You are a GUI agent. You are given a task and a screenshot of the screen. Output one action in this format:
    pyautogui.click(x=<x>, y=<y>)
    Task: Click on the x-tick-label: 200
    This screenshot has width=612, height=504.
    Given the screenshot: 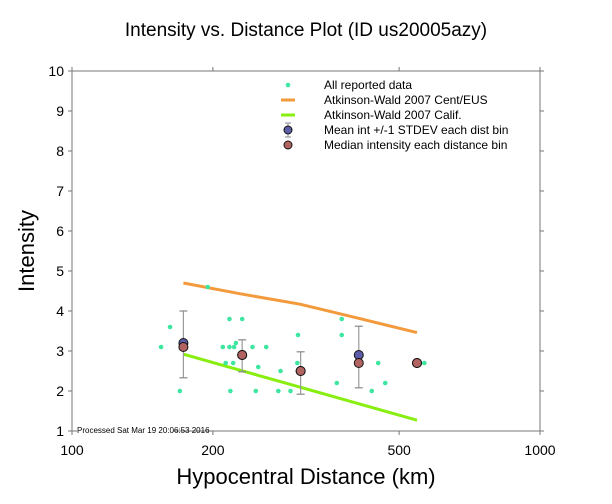 What is the action you would take?
    pyautogui.click(x=213, y=450)
    